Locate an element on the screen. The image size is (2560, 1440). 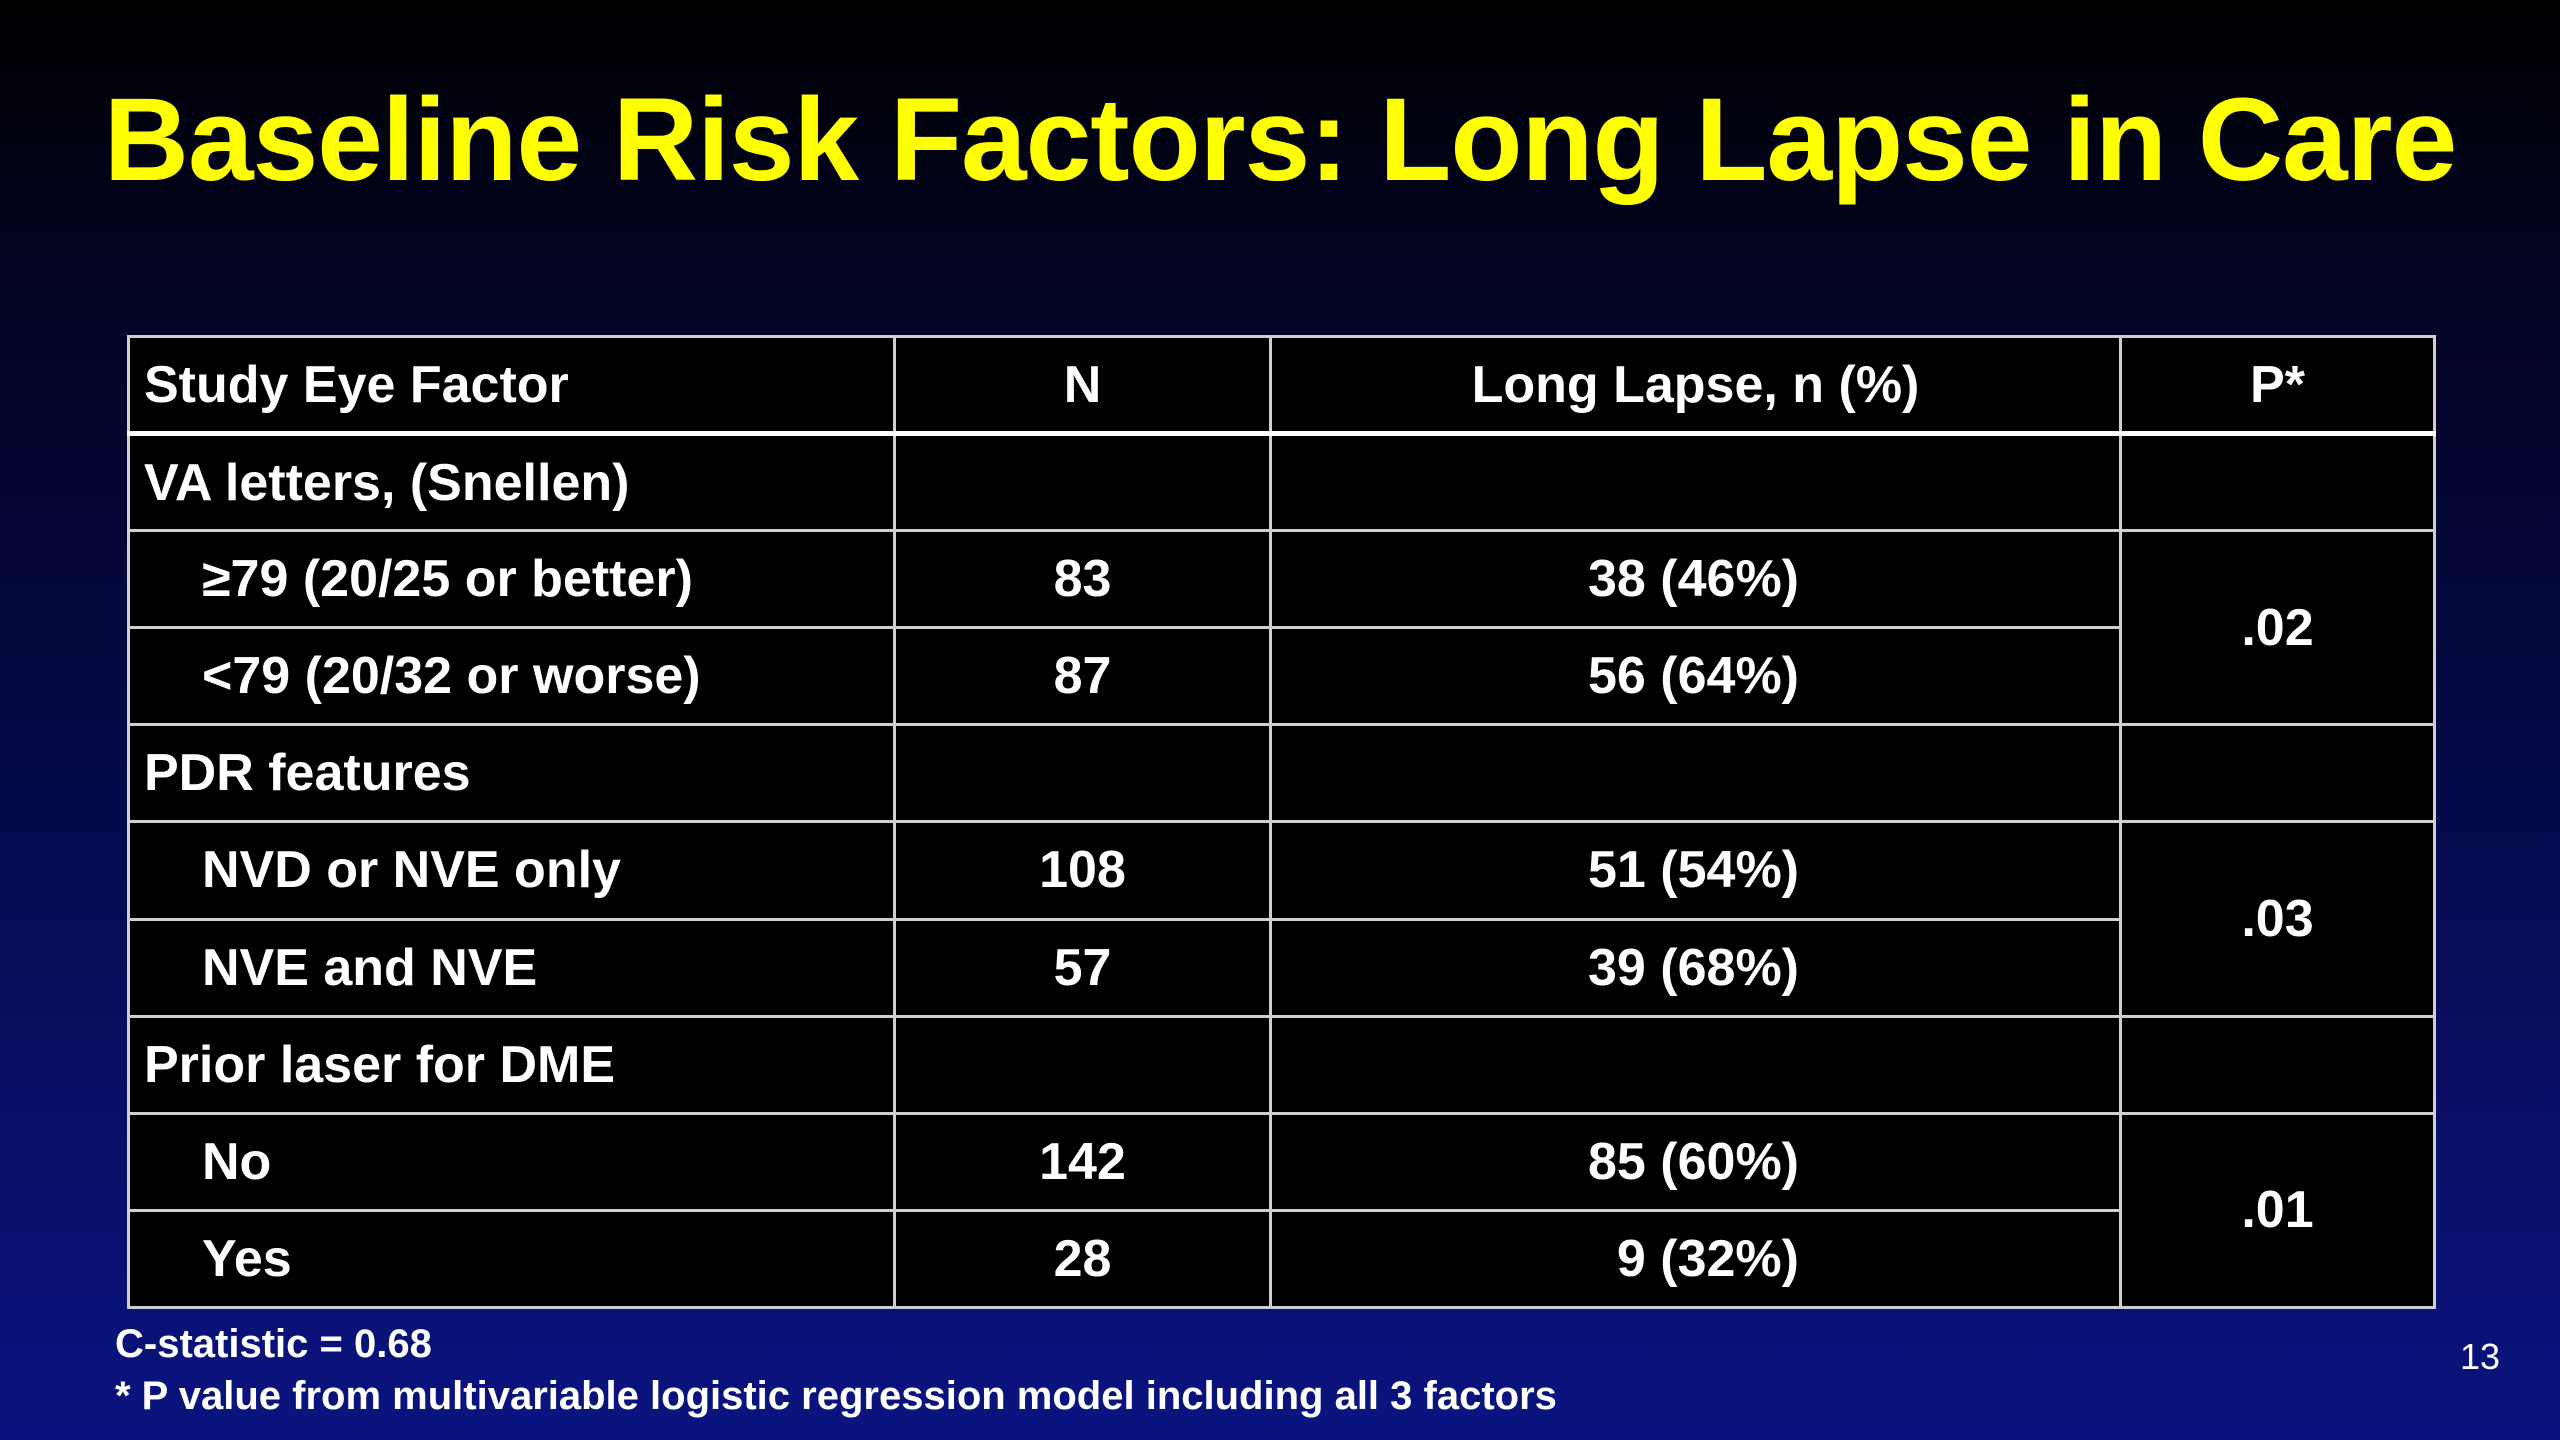
page-number: 13 is located at coordinates (2479, 1356).